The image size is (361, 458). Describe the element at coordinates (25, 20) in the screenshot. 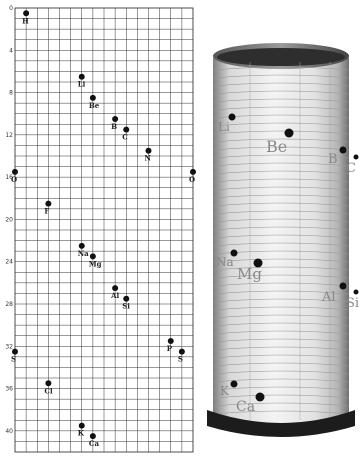

I see `element-label: H` at that location.